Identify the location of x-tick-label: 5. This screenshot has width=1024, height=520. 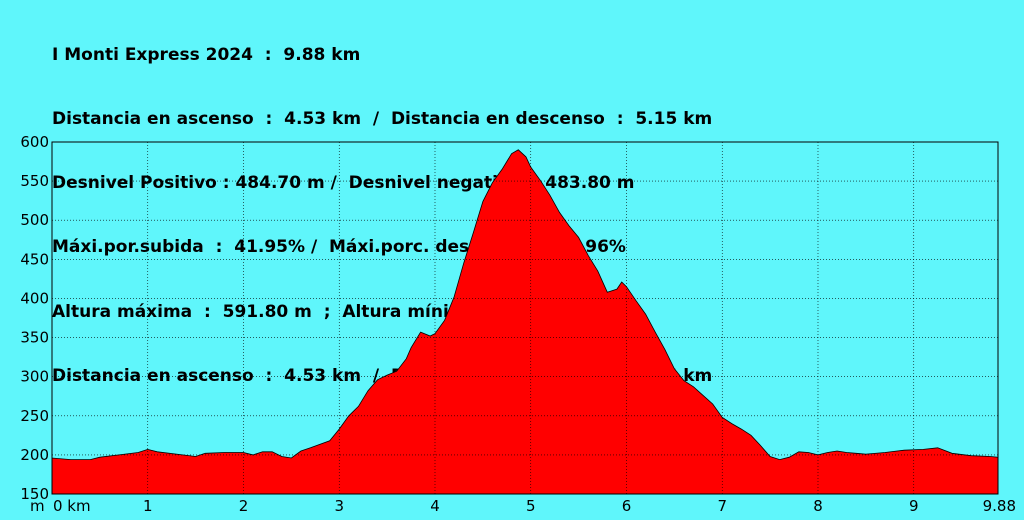
(531, 506).